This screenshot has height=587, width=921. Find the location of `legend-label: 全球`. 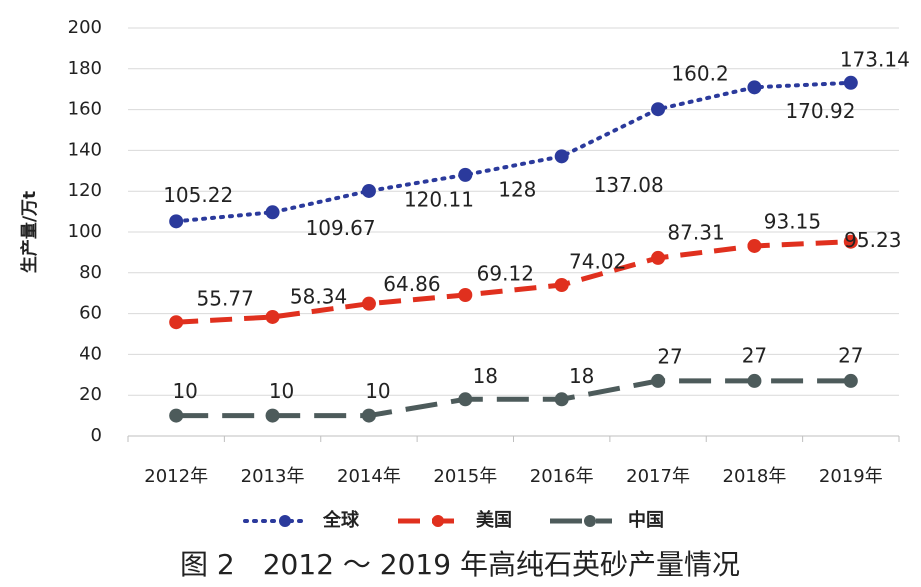

legend-label: 全球 is located at coordinates (341, 520).